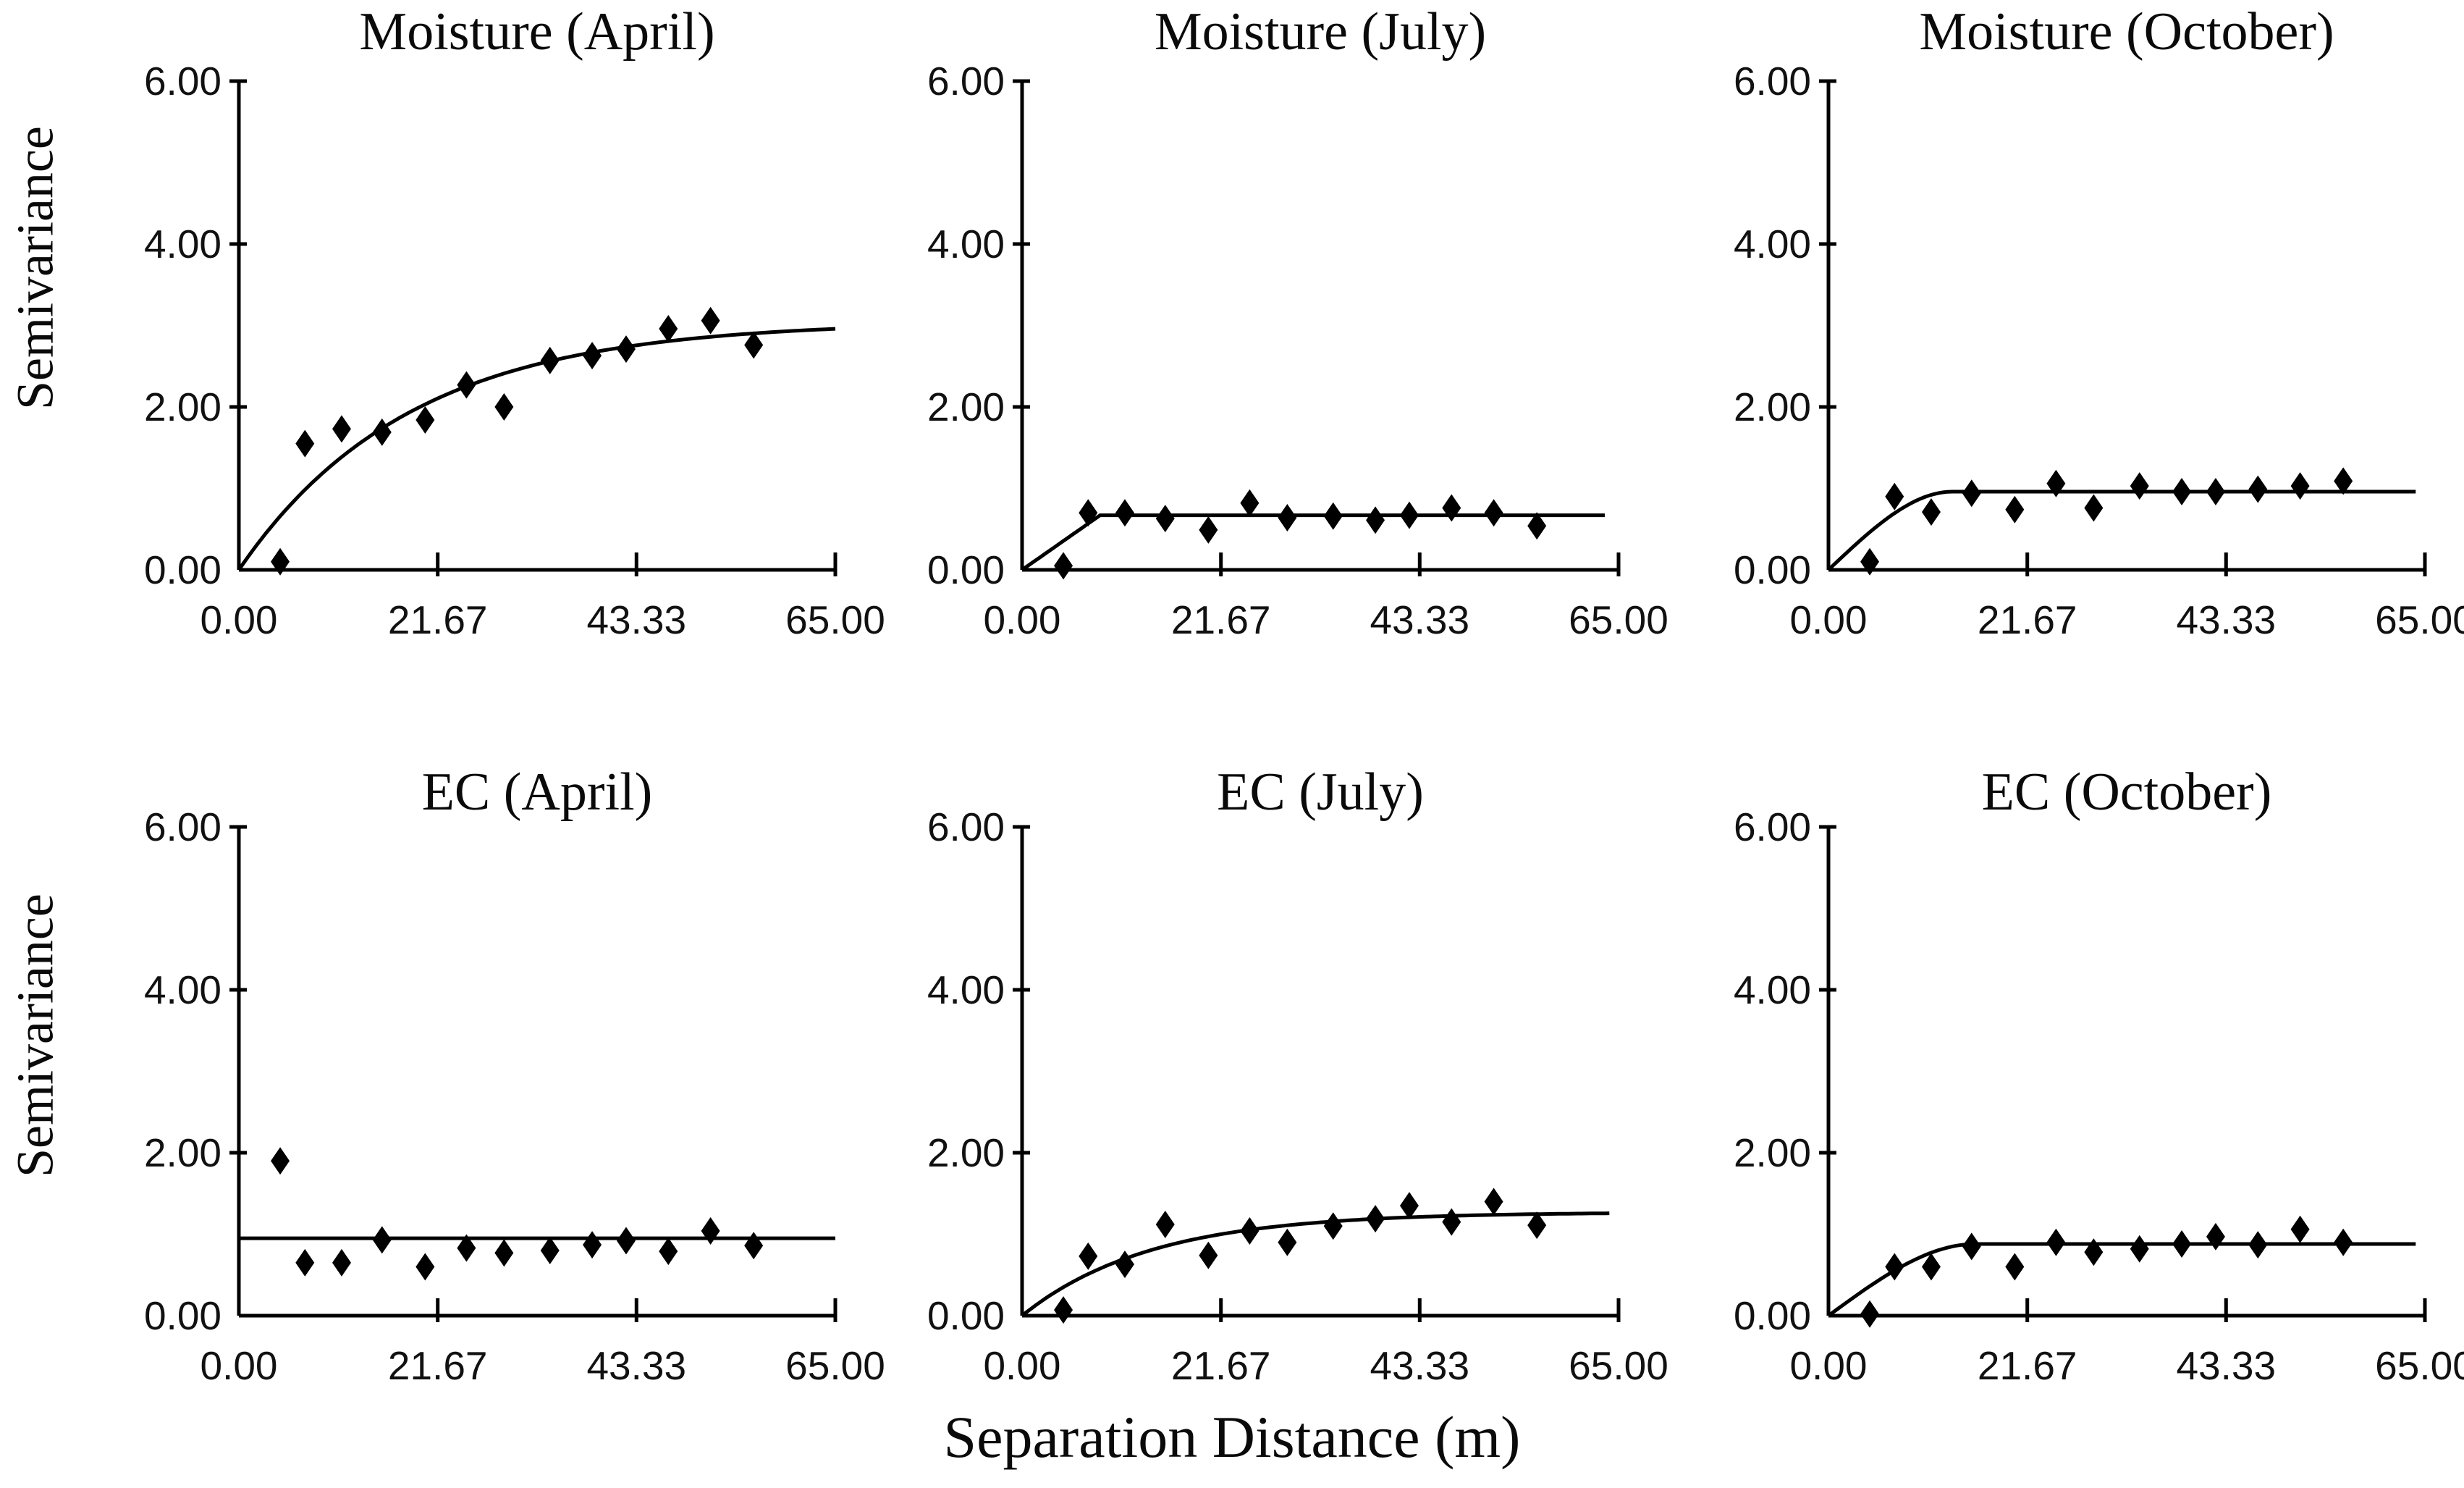 This screenshot has height=1488, width=2464. What do you see at coordinates (514, 1096) in the screenshot?
I see `plot-ec-april: 0.00 2.00 4.00 6.00 0.00 21.67 43.33 65.00` at bounding box center [514, 1096].